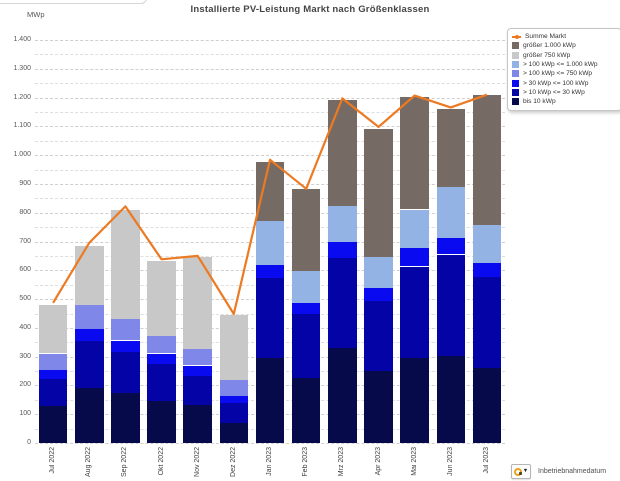 The width and height of the screenshot is (620, 481). Describe the element at coordinates (378, 461) in the screenshot. I see `x-axis-tick-label: Apr 2023` at that location.